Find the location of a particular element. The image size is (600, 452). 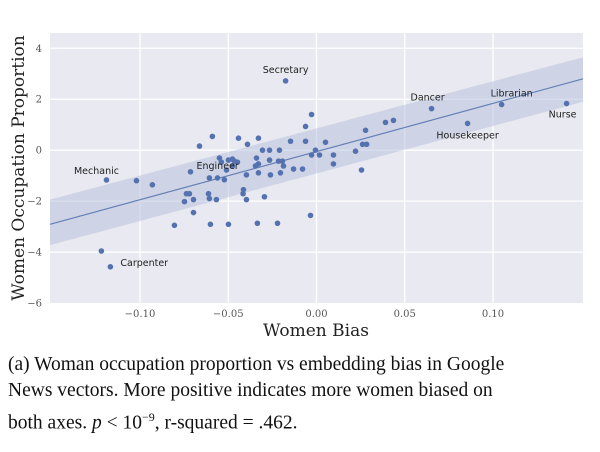

x-tick-label: 0.10 is located at coordinates (493, 314).